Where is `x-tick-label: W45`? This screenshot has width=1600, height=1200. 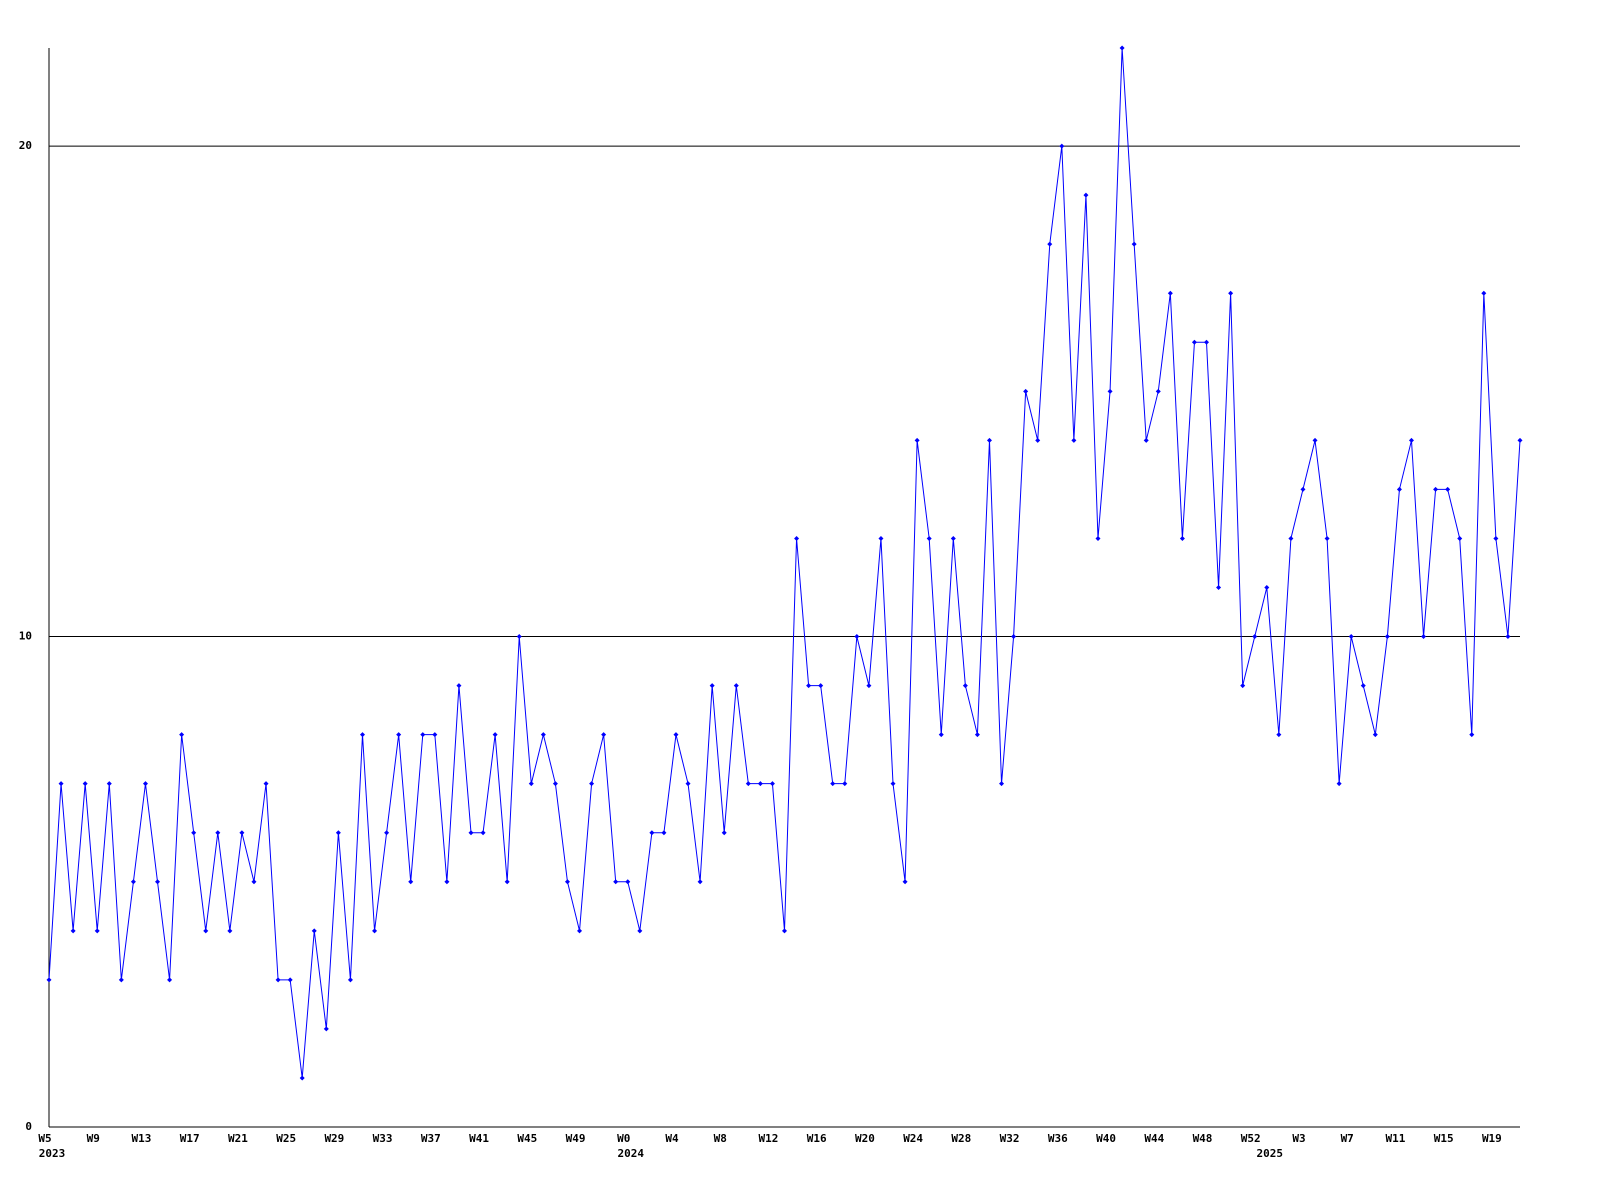 x-tick-label: W45 is located at coordinates (527, 1138).